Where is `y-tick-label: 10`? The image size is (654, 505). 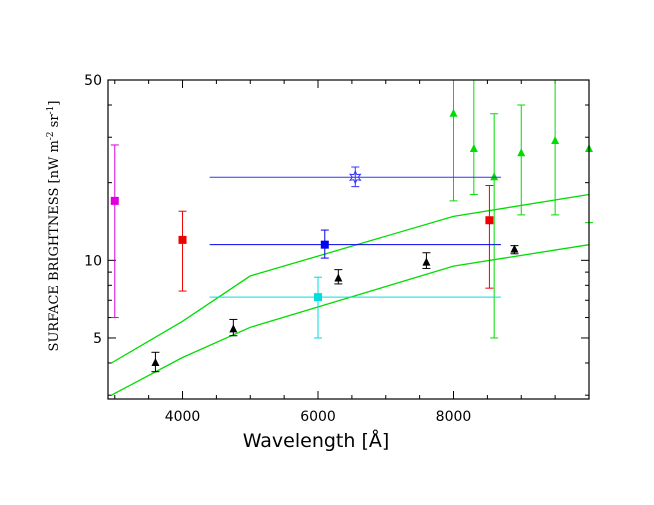 y-tick-label: 10 is located at coordinates (93, 261).